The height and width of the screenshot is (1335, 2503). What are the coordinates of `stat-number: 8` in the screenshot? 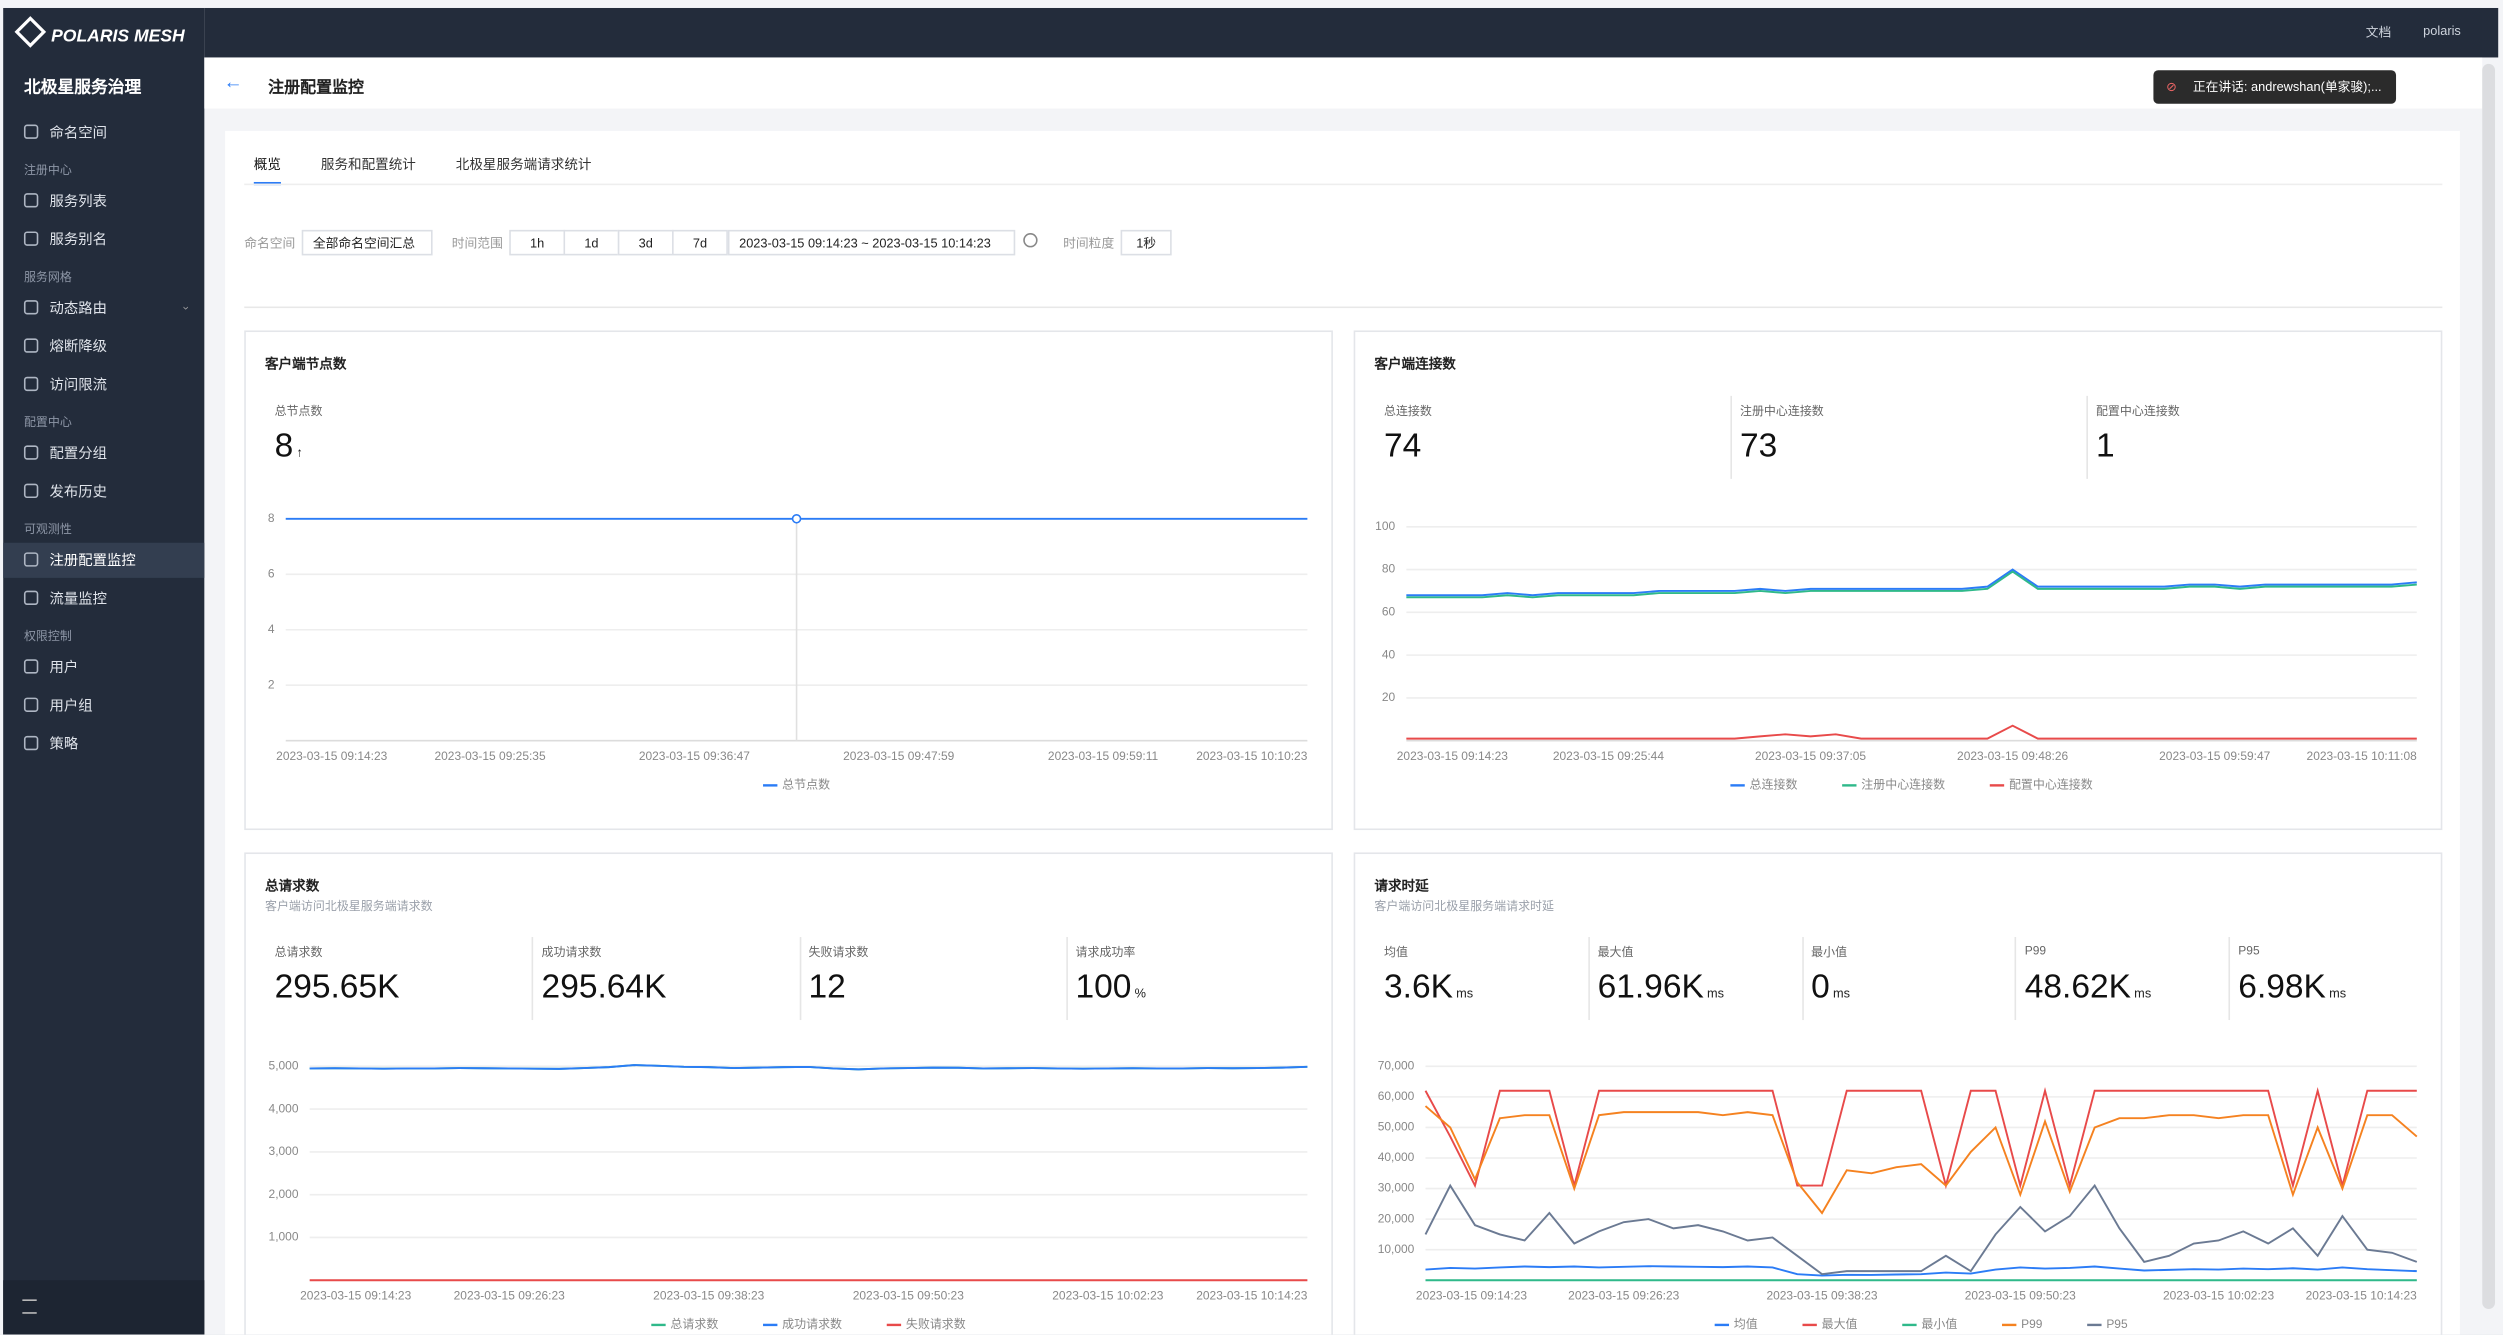 It's located at (284, 446).